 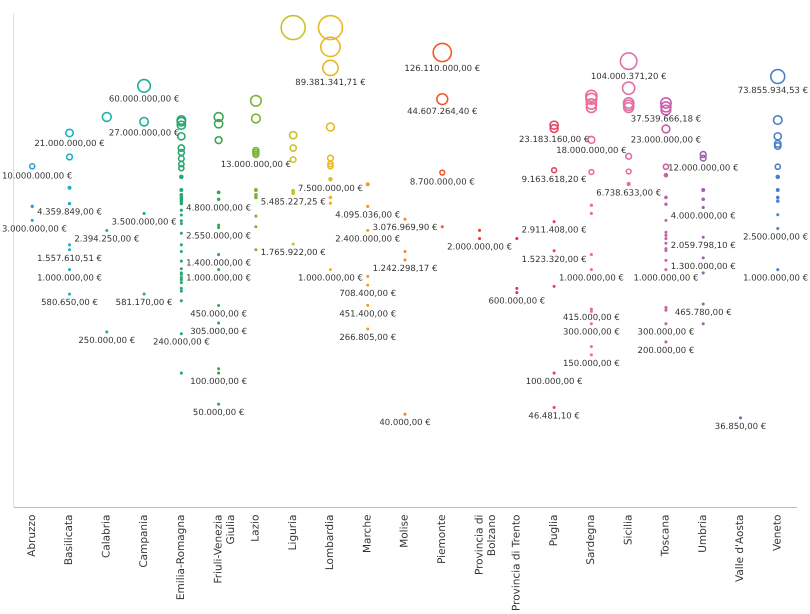 I want to click on data-label: 1.400.000,00 €, so click(x=219, y=263).